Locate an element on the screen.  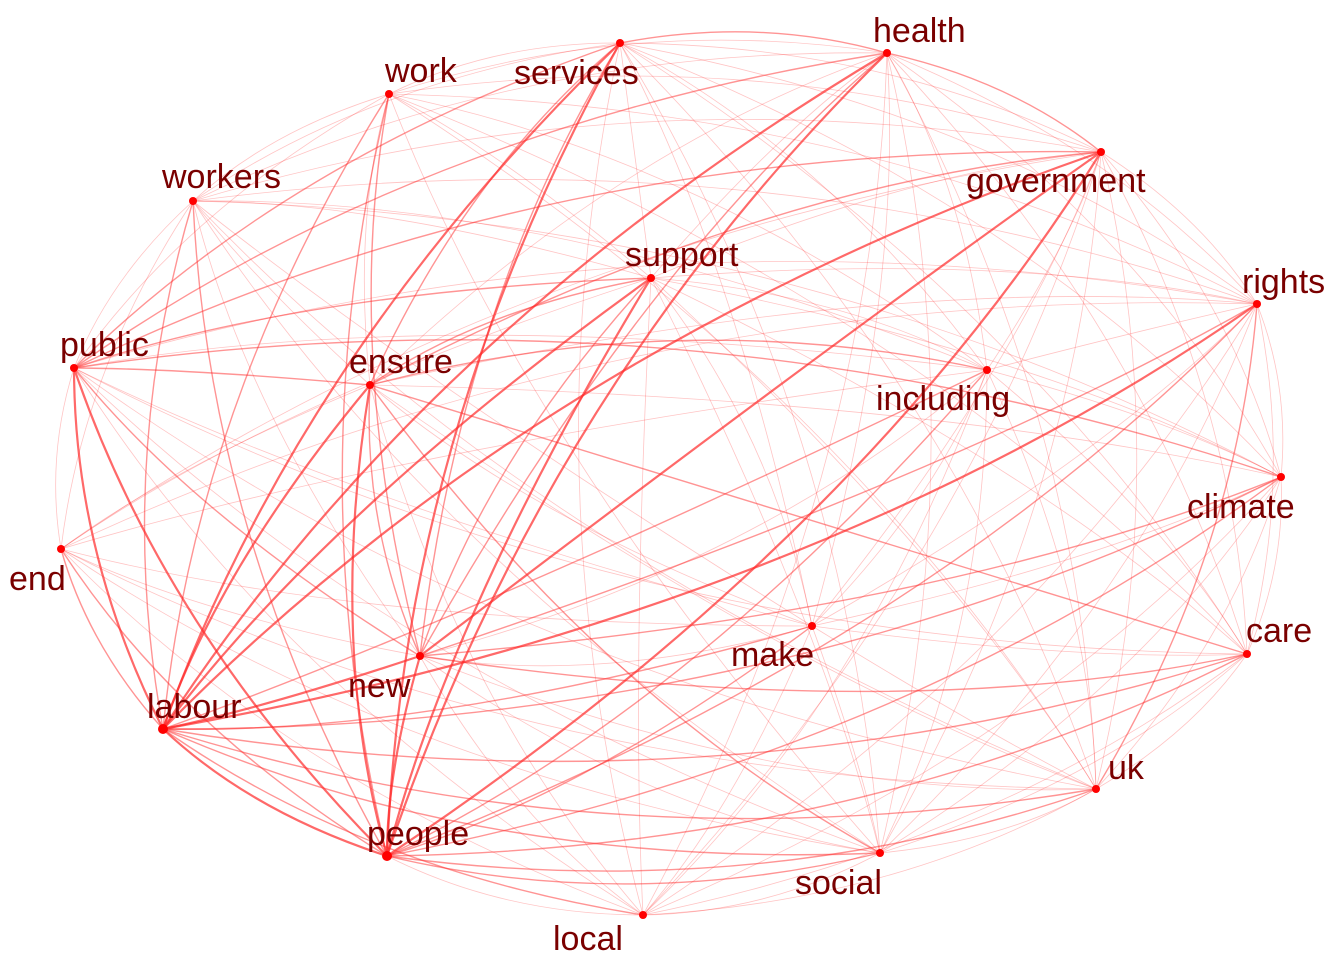
edge-uk-local is located at coordinates (869, 852).